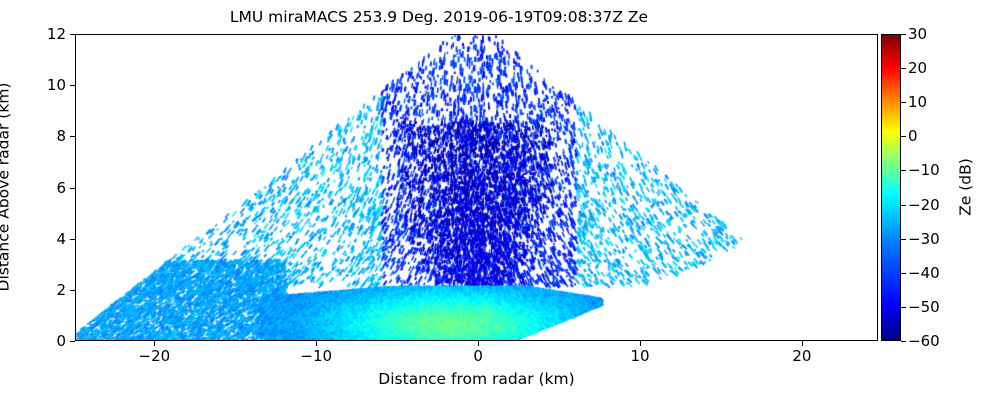 Image resolution: width=1000 pixels, height=400 pixels. Describe the element at coordinates (924, 170) in the screenshot. I see `colorbar-tick-label: −10` at that location.